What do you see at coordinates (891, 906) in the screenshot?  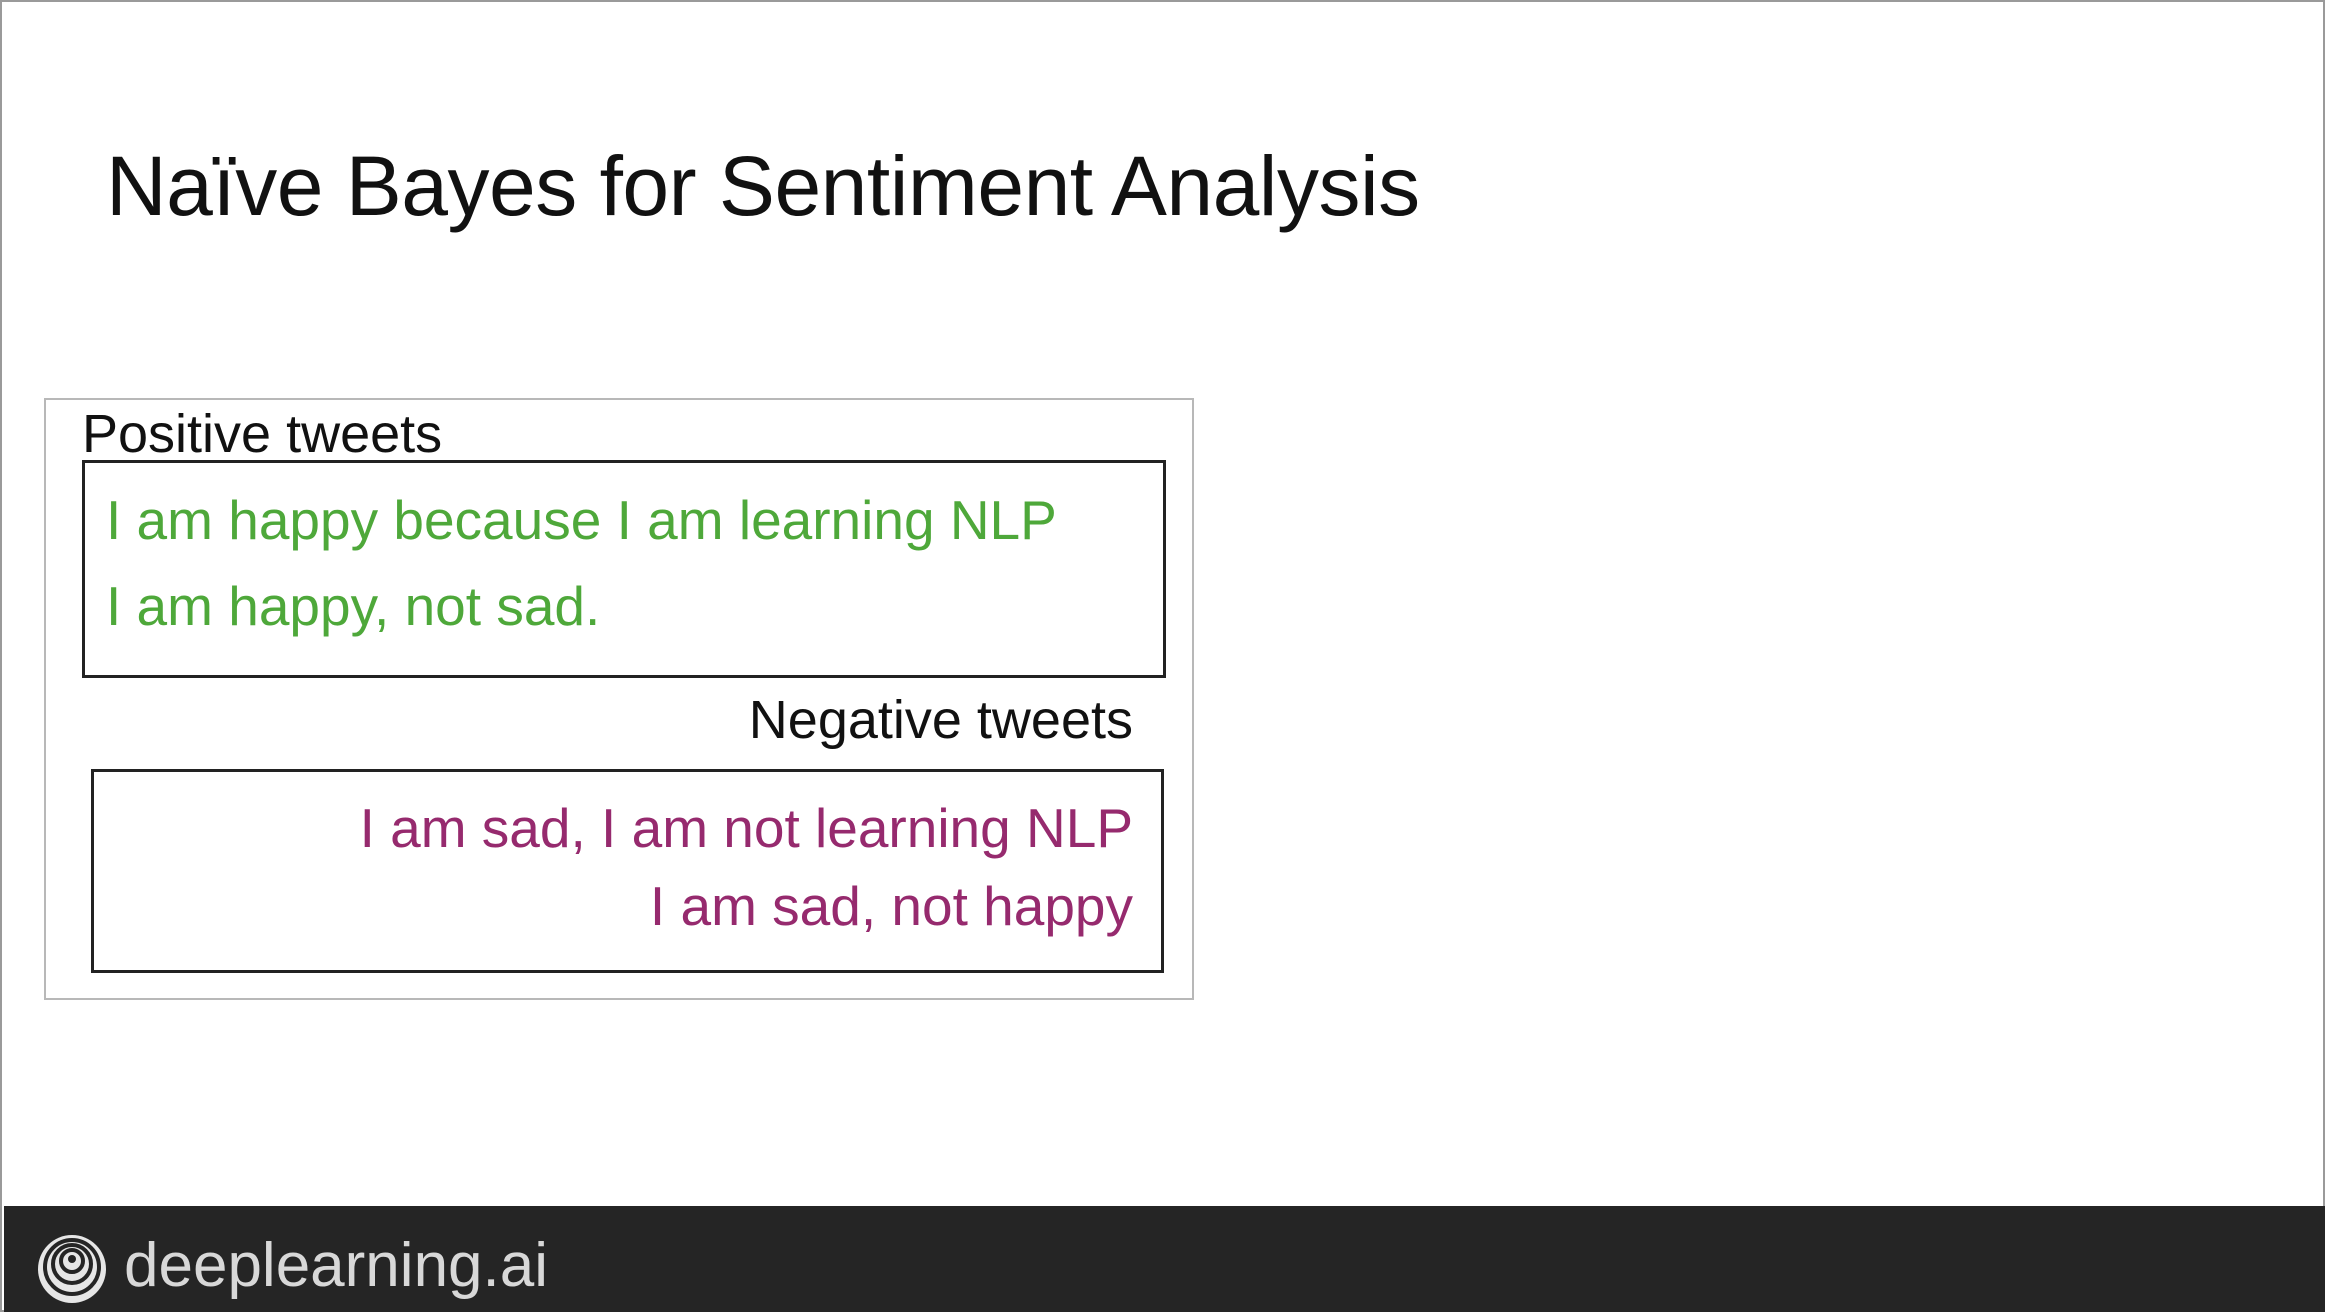 I see `negative-tweet-2: I am sad, not happy` at bounding box center [891, 906].